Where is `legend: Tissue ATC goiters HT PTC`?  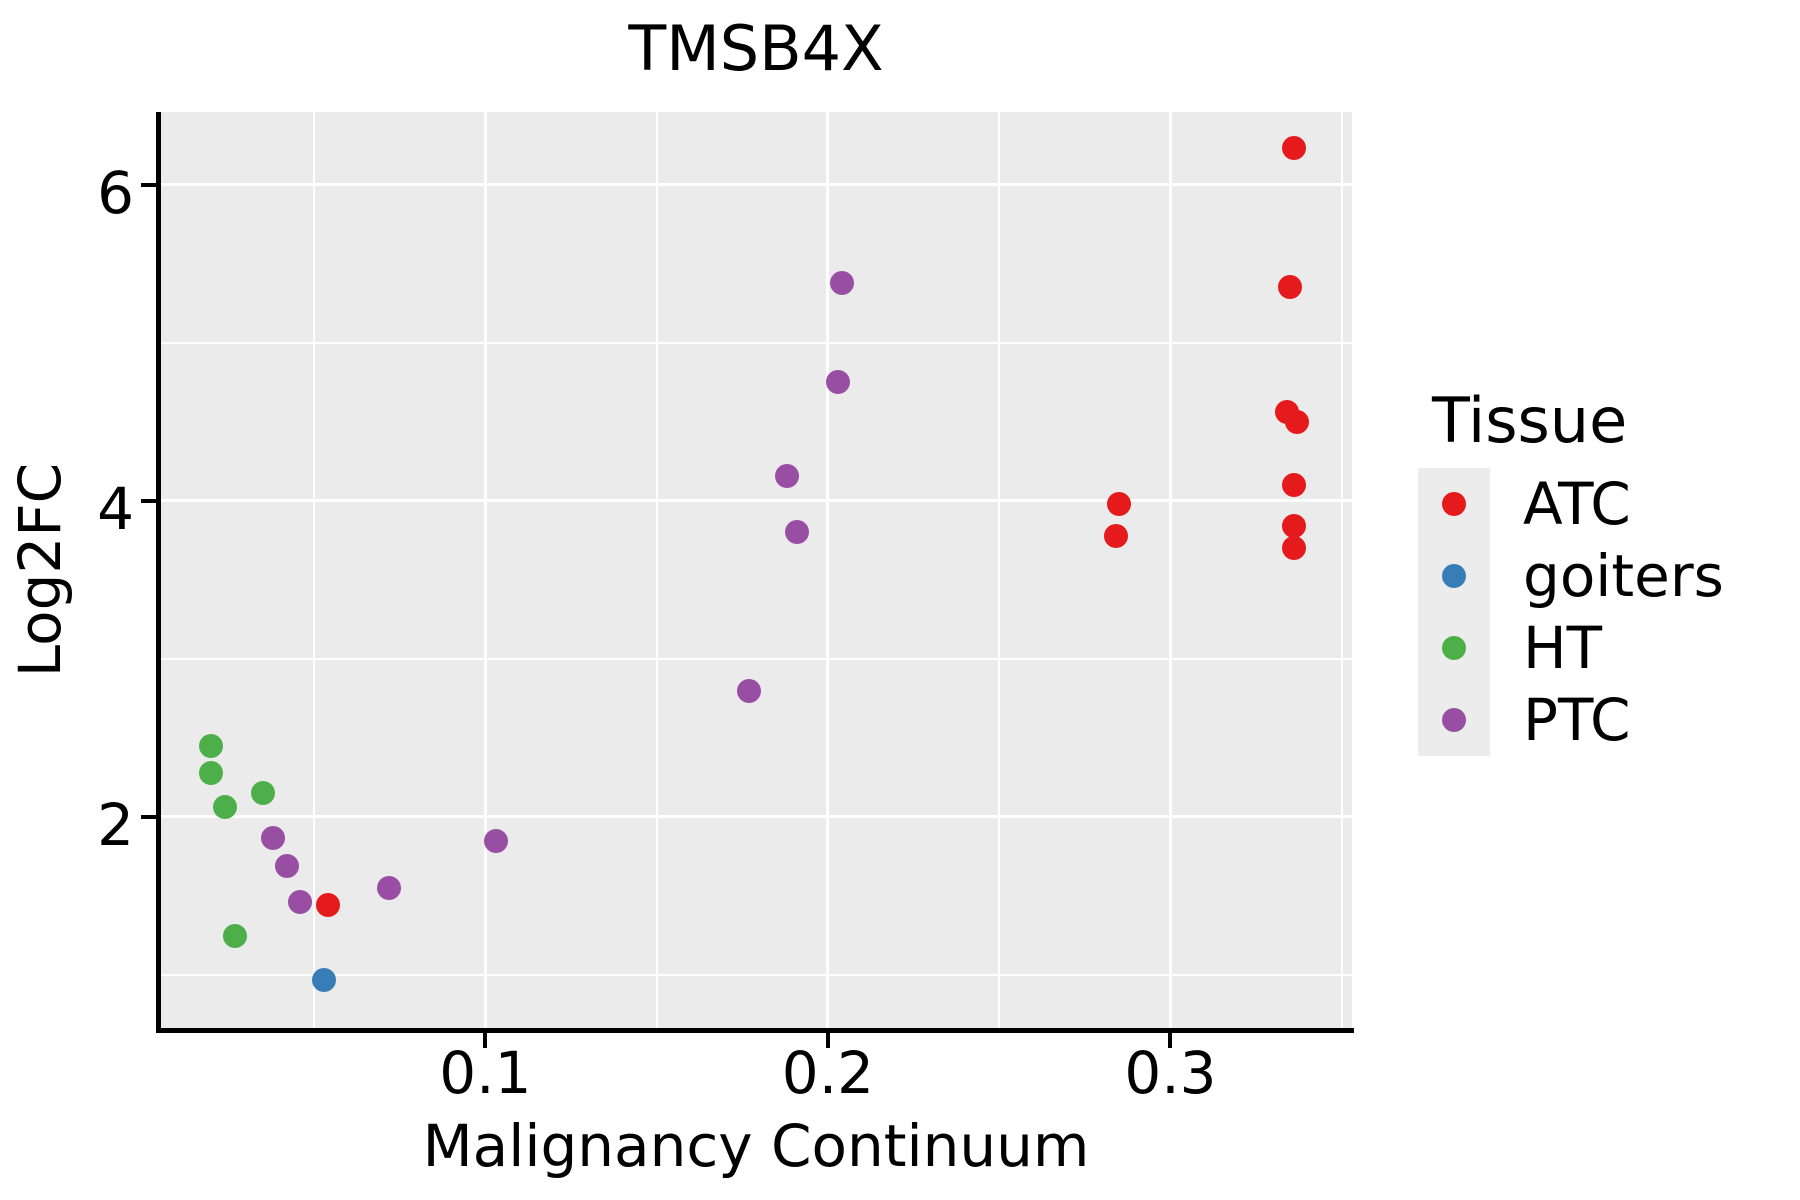
legend: Tissue ATC goiters HT PTC is located at coordinates (1571, 573).